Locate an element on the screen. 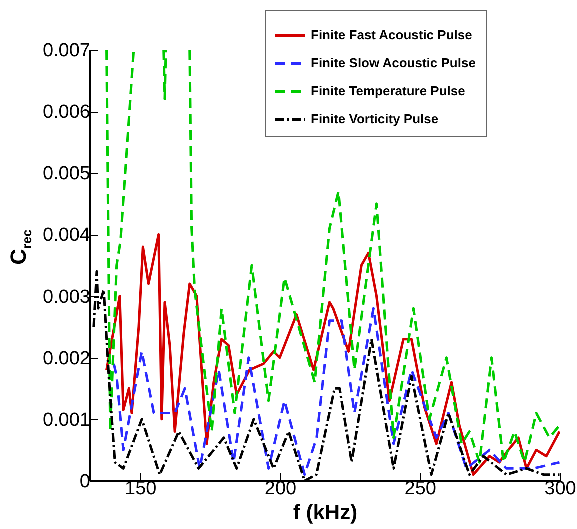  y-tick-label: 0.006 is located at coordinates (66, 113).